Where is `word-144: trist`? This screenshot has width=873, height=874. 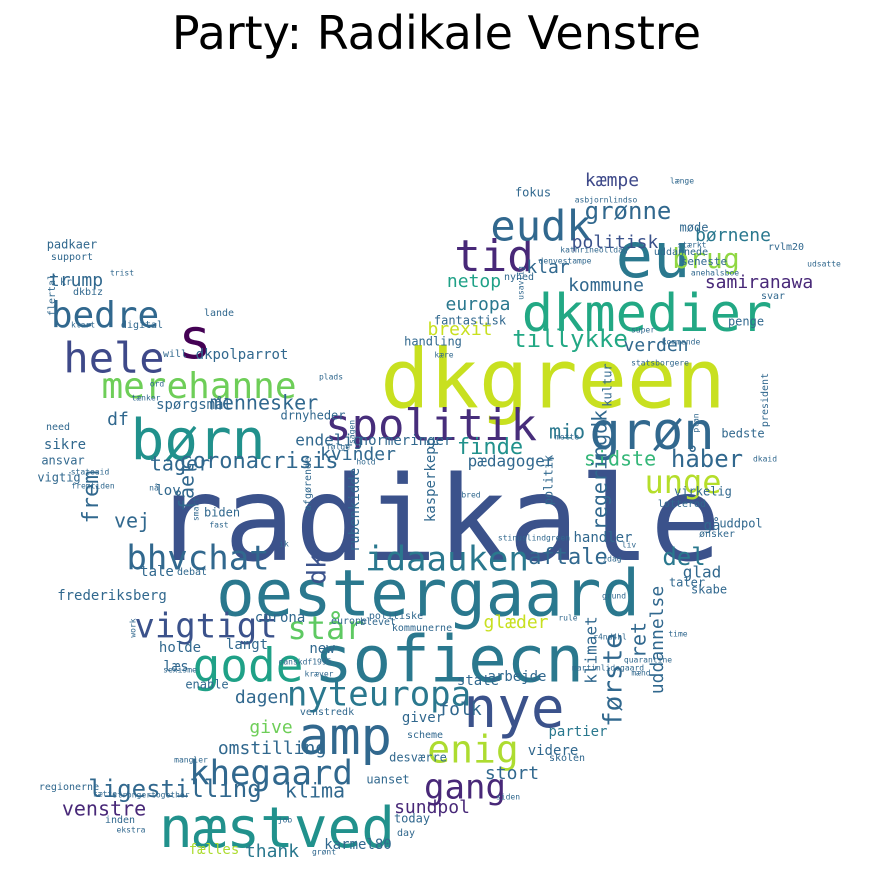 word-144: trist is located at coordinates (122, 273).